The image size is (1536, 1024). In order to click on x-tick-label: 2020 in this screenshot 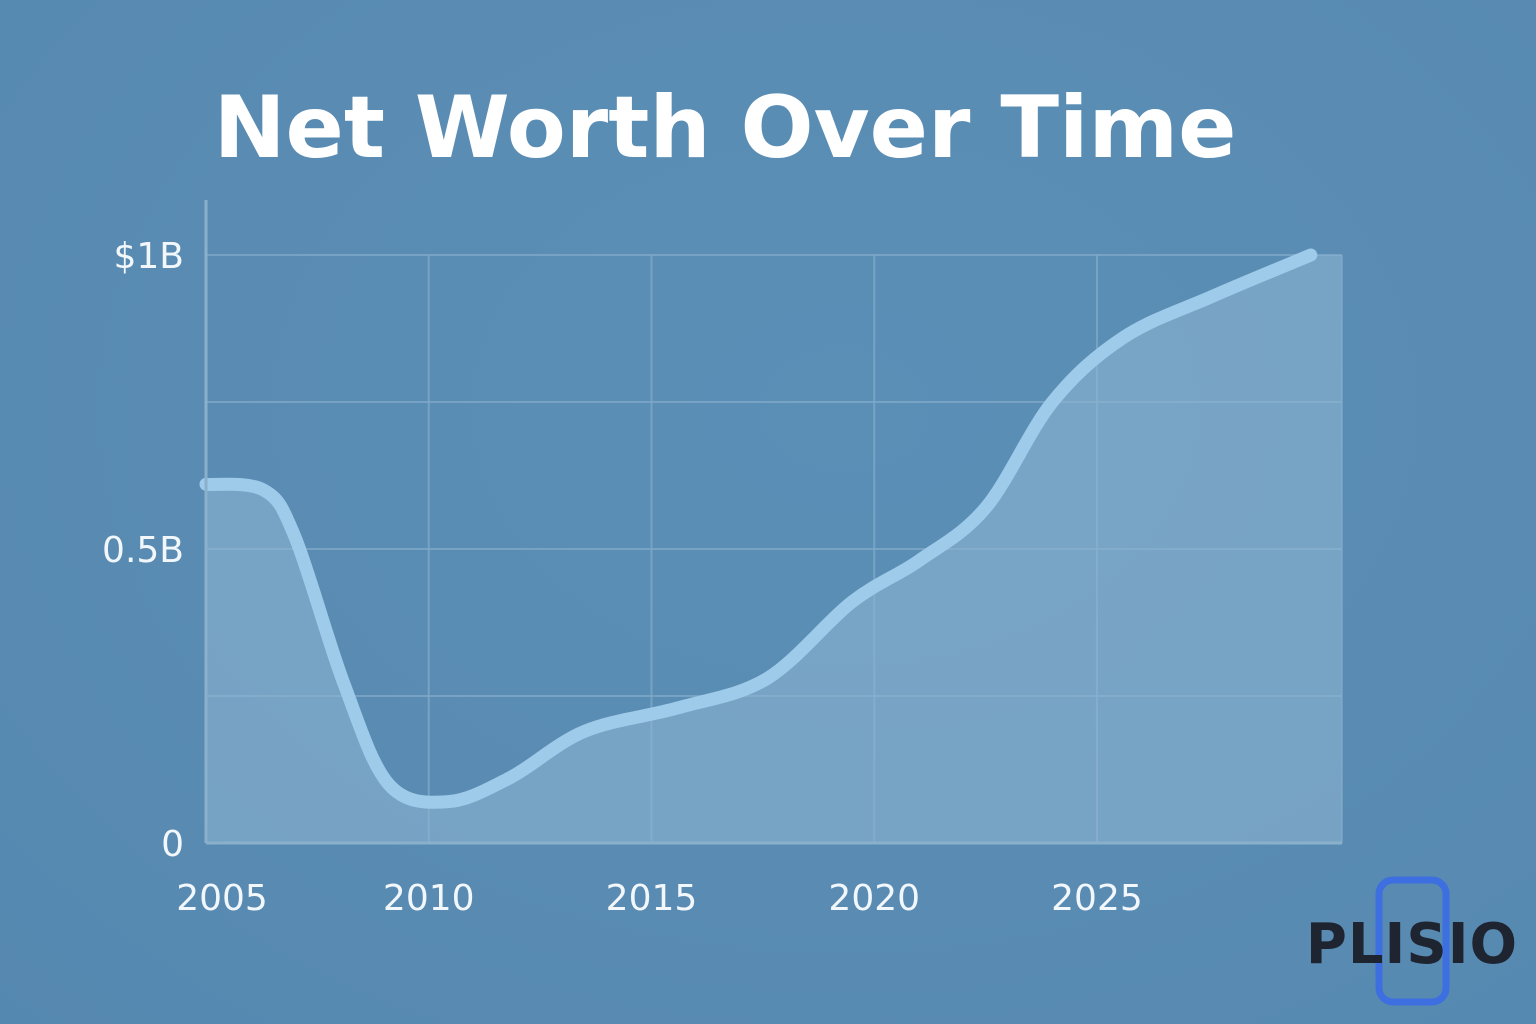, I will do `click(874, 898)`.